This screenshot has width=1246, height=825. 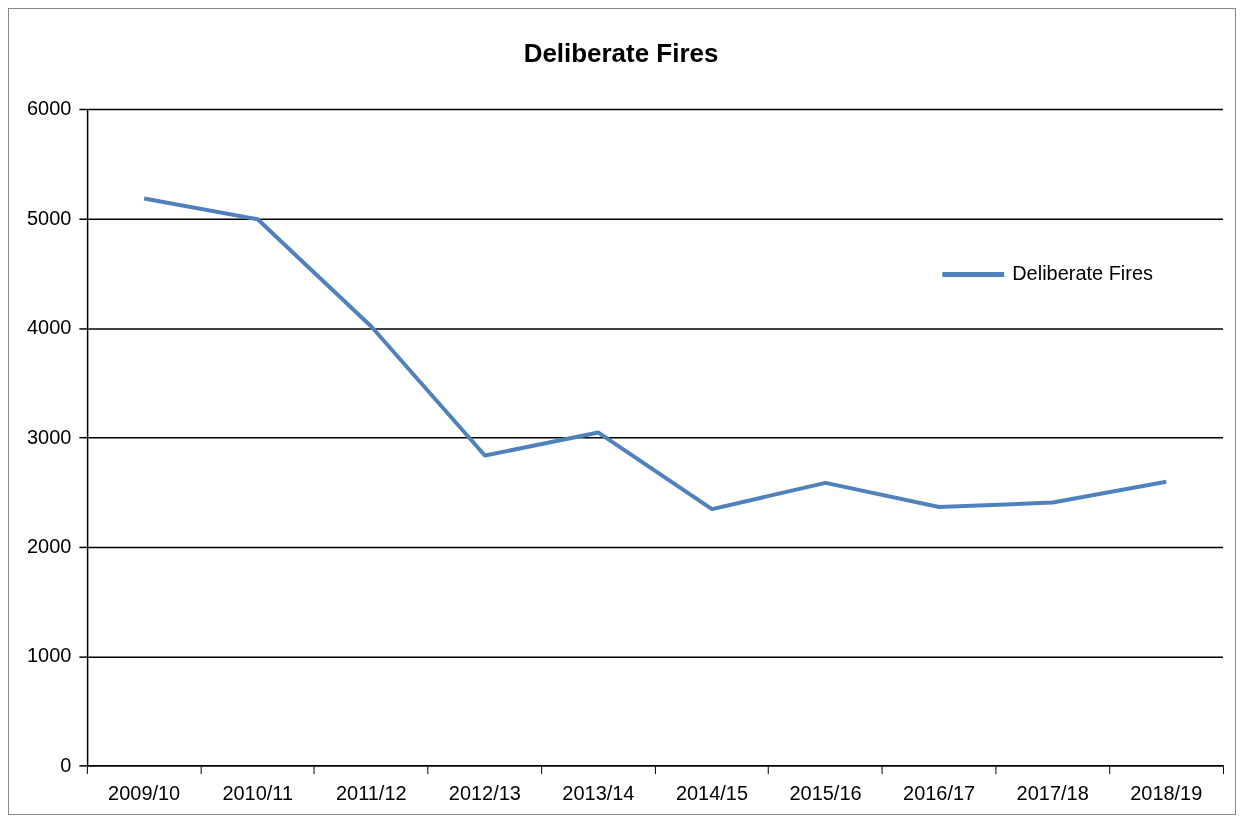 What do you see at coordinates (66, 764) in the screenshot?
I see `y-tick-label: 0` at bounding box center [66, 764].